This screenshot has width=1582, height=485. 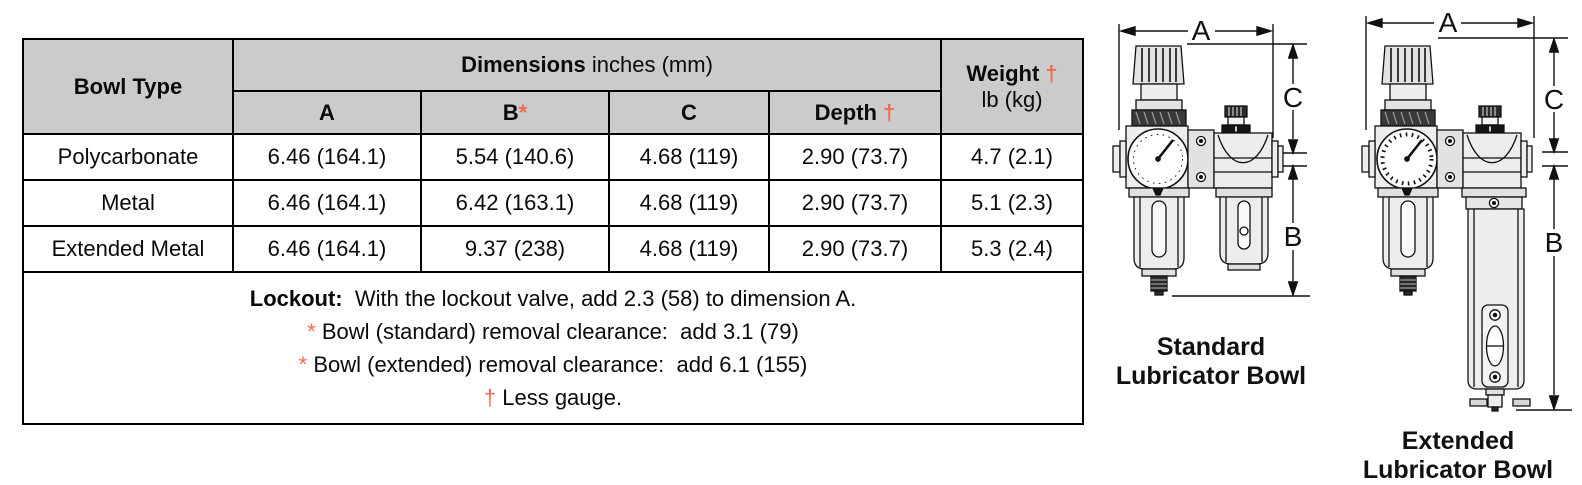 I want to click on note-text: Less gauge., so click(x=559, y=397).